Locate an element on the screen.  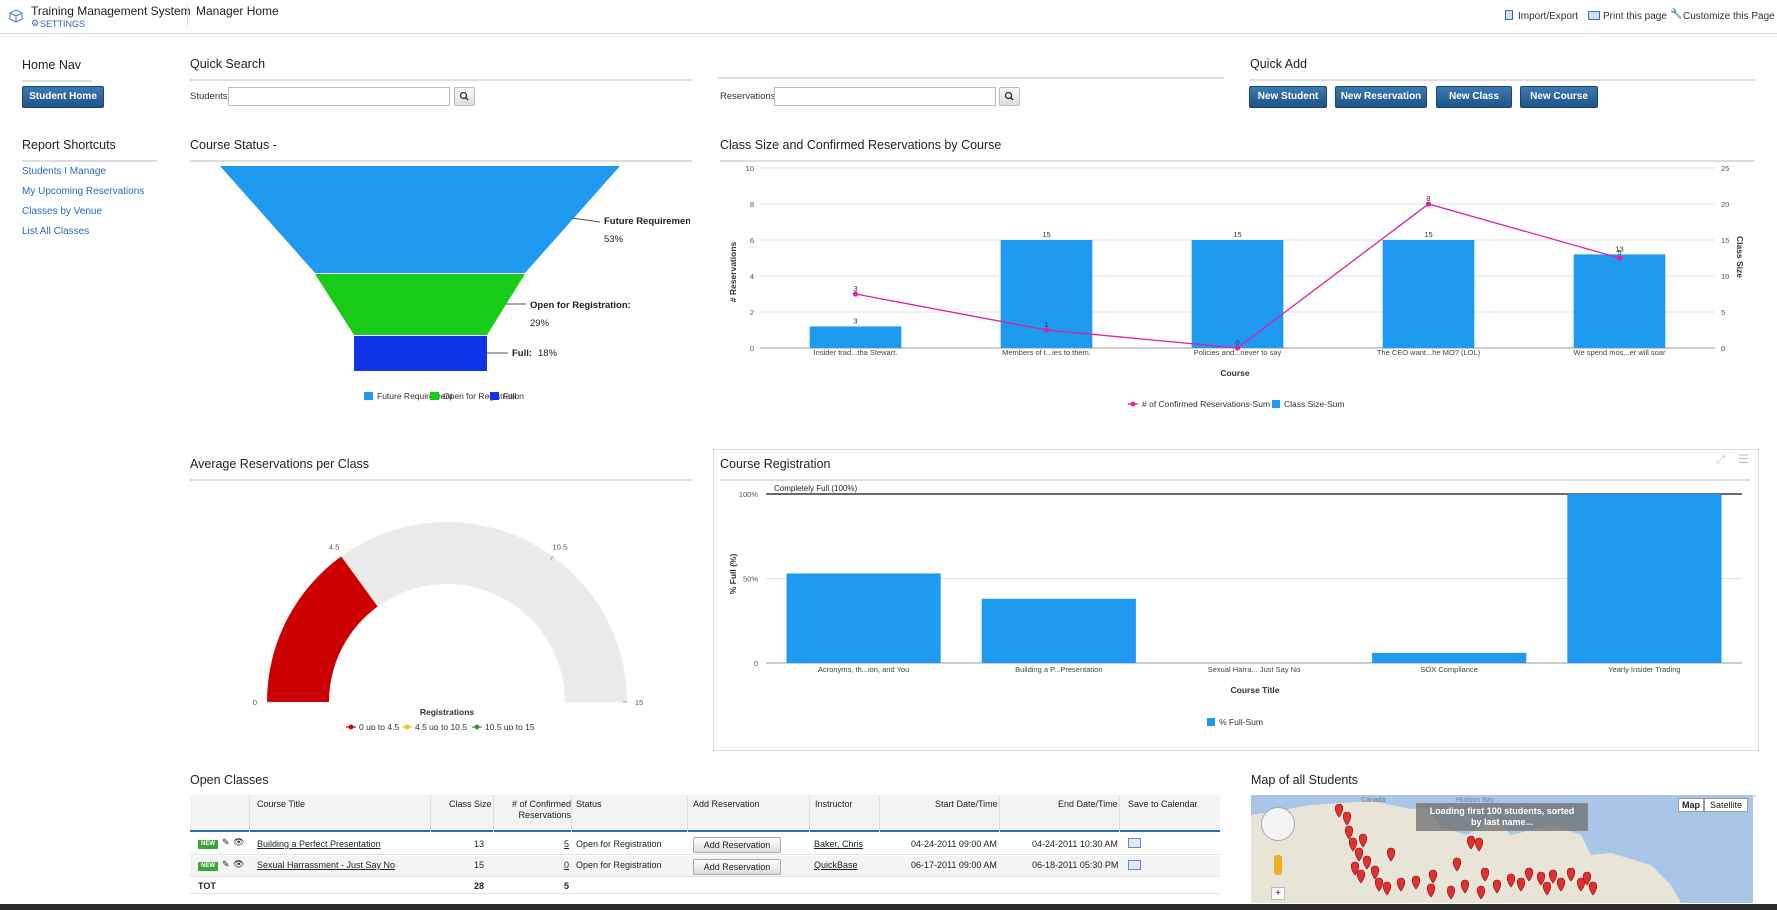
col-add-reservation: Add Reservation is located at coordinates (726, 804).